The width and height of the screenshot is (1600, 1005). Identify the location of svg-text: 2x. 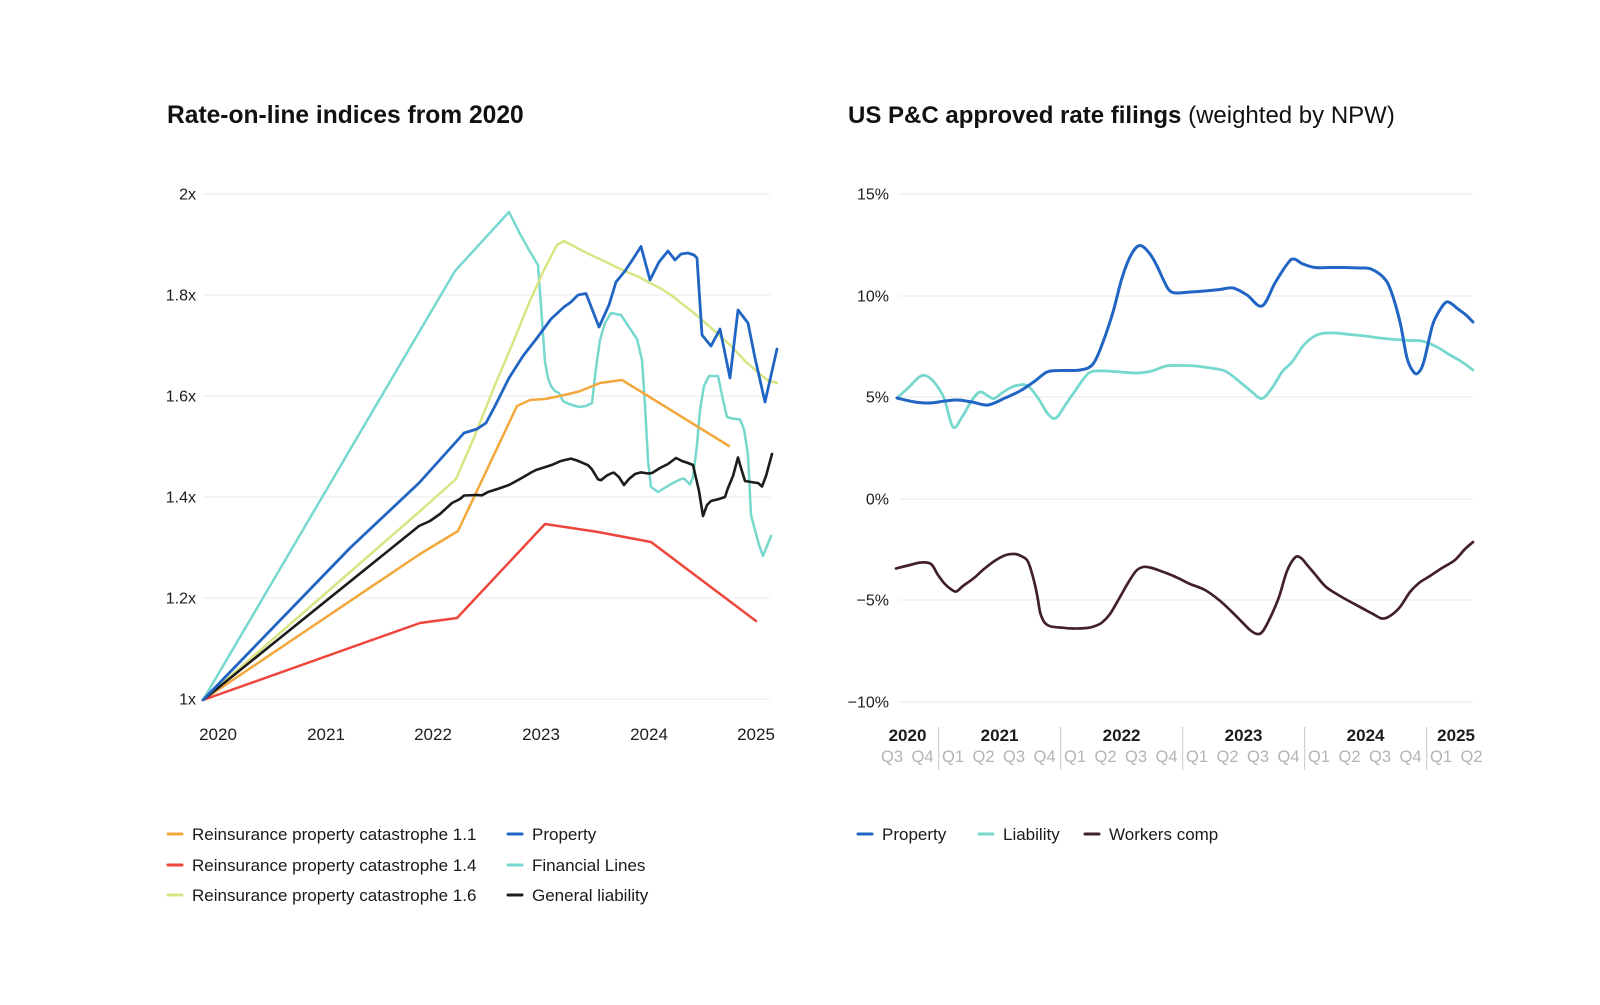
(187, 195).